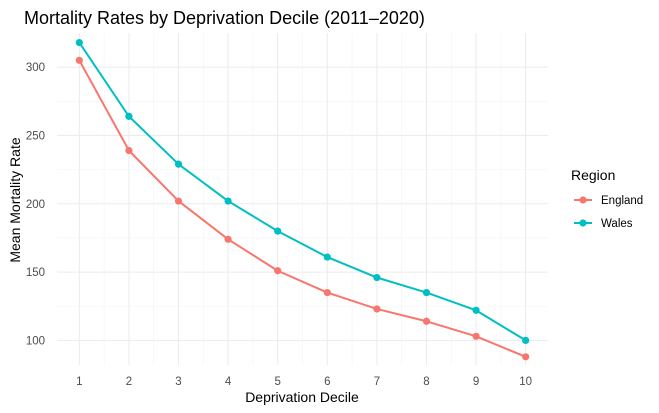 This screenshot has width=659, height=413. What do you see at coordinates (617, 224) in the screenshot?
I see `legend-label: Wales` at bounding box center [617, 224].